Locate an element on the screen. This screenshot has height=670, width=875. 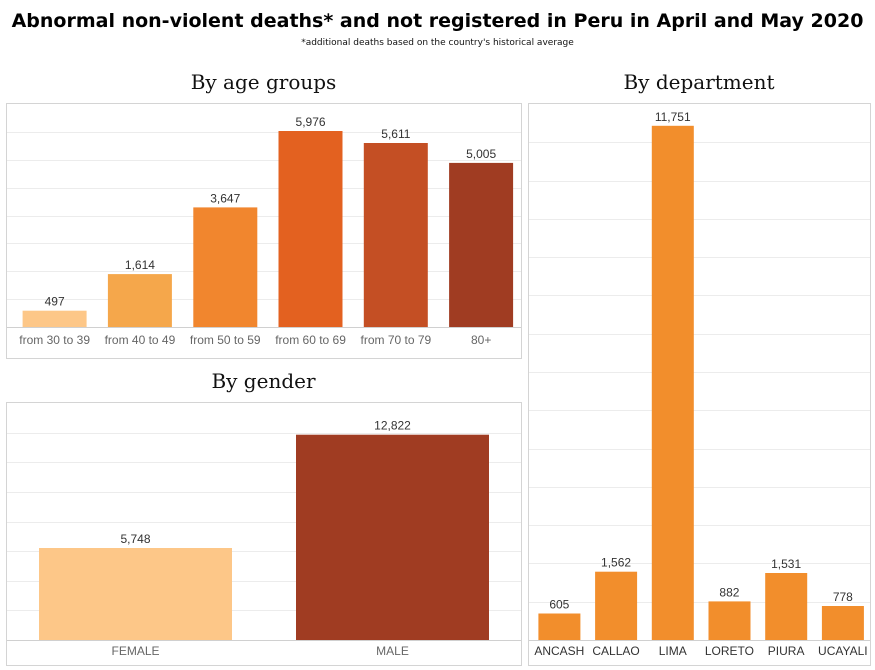
department-value-label: 11,751 is located at coordinates (673, 117).